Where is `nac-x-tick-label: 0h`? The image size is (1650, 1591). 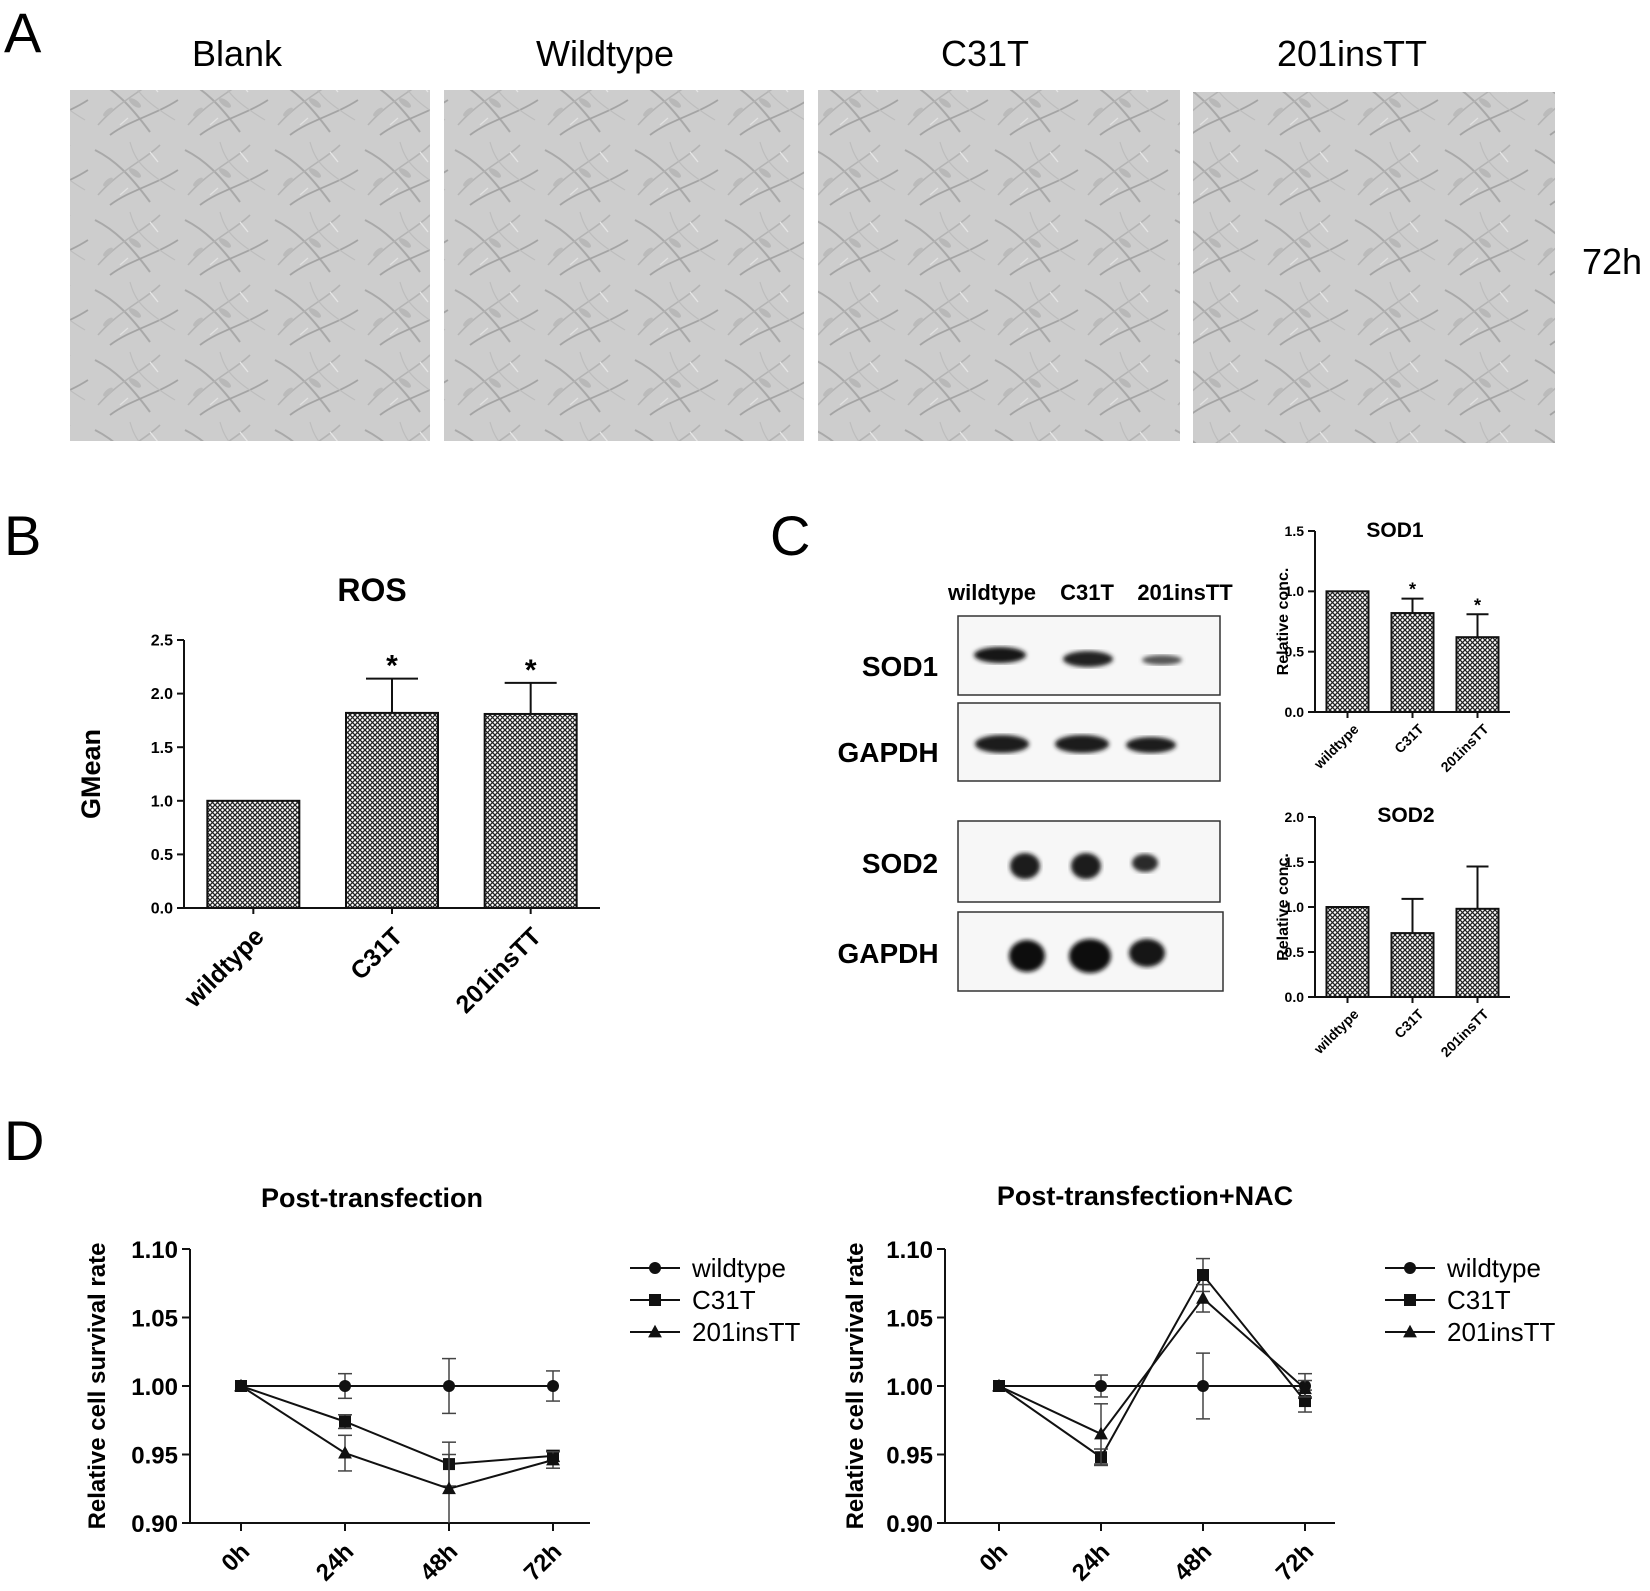
nac-x-tick-label: 0h is located at coordinates (993, 1557).